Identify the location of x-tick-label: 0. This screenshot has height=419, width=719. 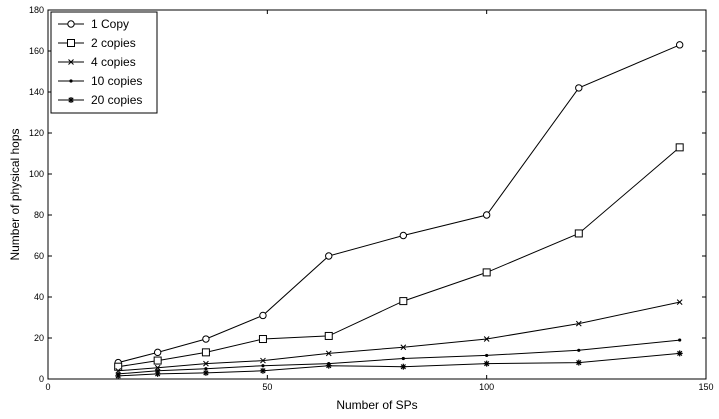
(47, 387).